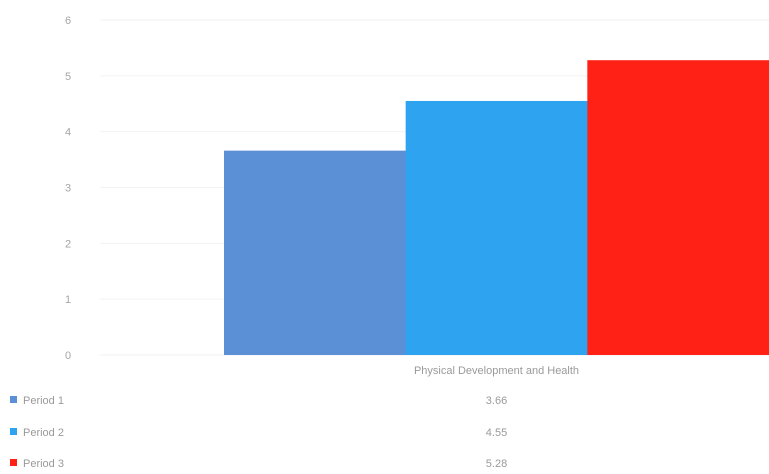  I want to click on x-category-label: Physical Development and Health, so click(496, 371).